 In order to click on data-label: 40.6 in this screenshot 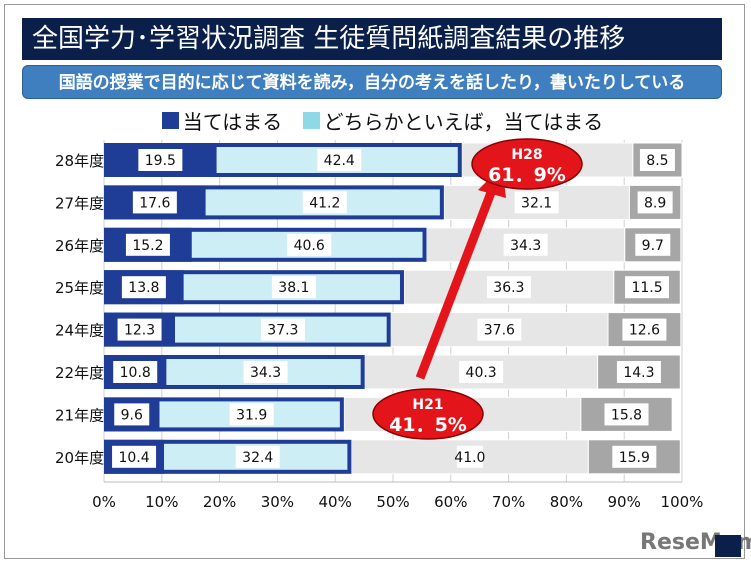, I will do `click(309, 246)`.